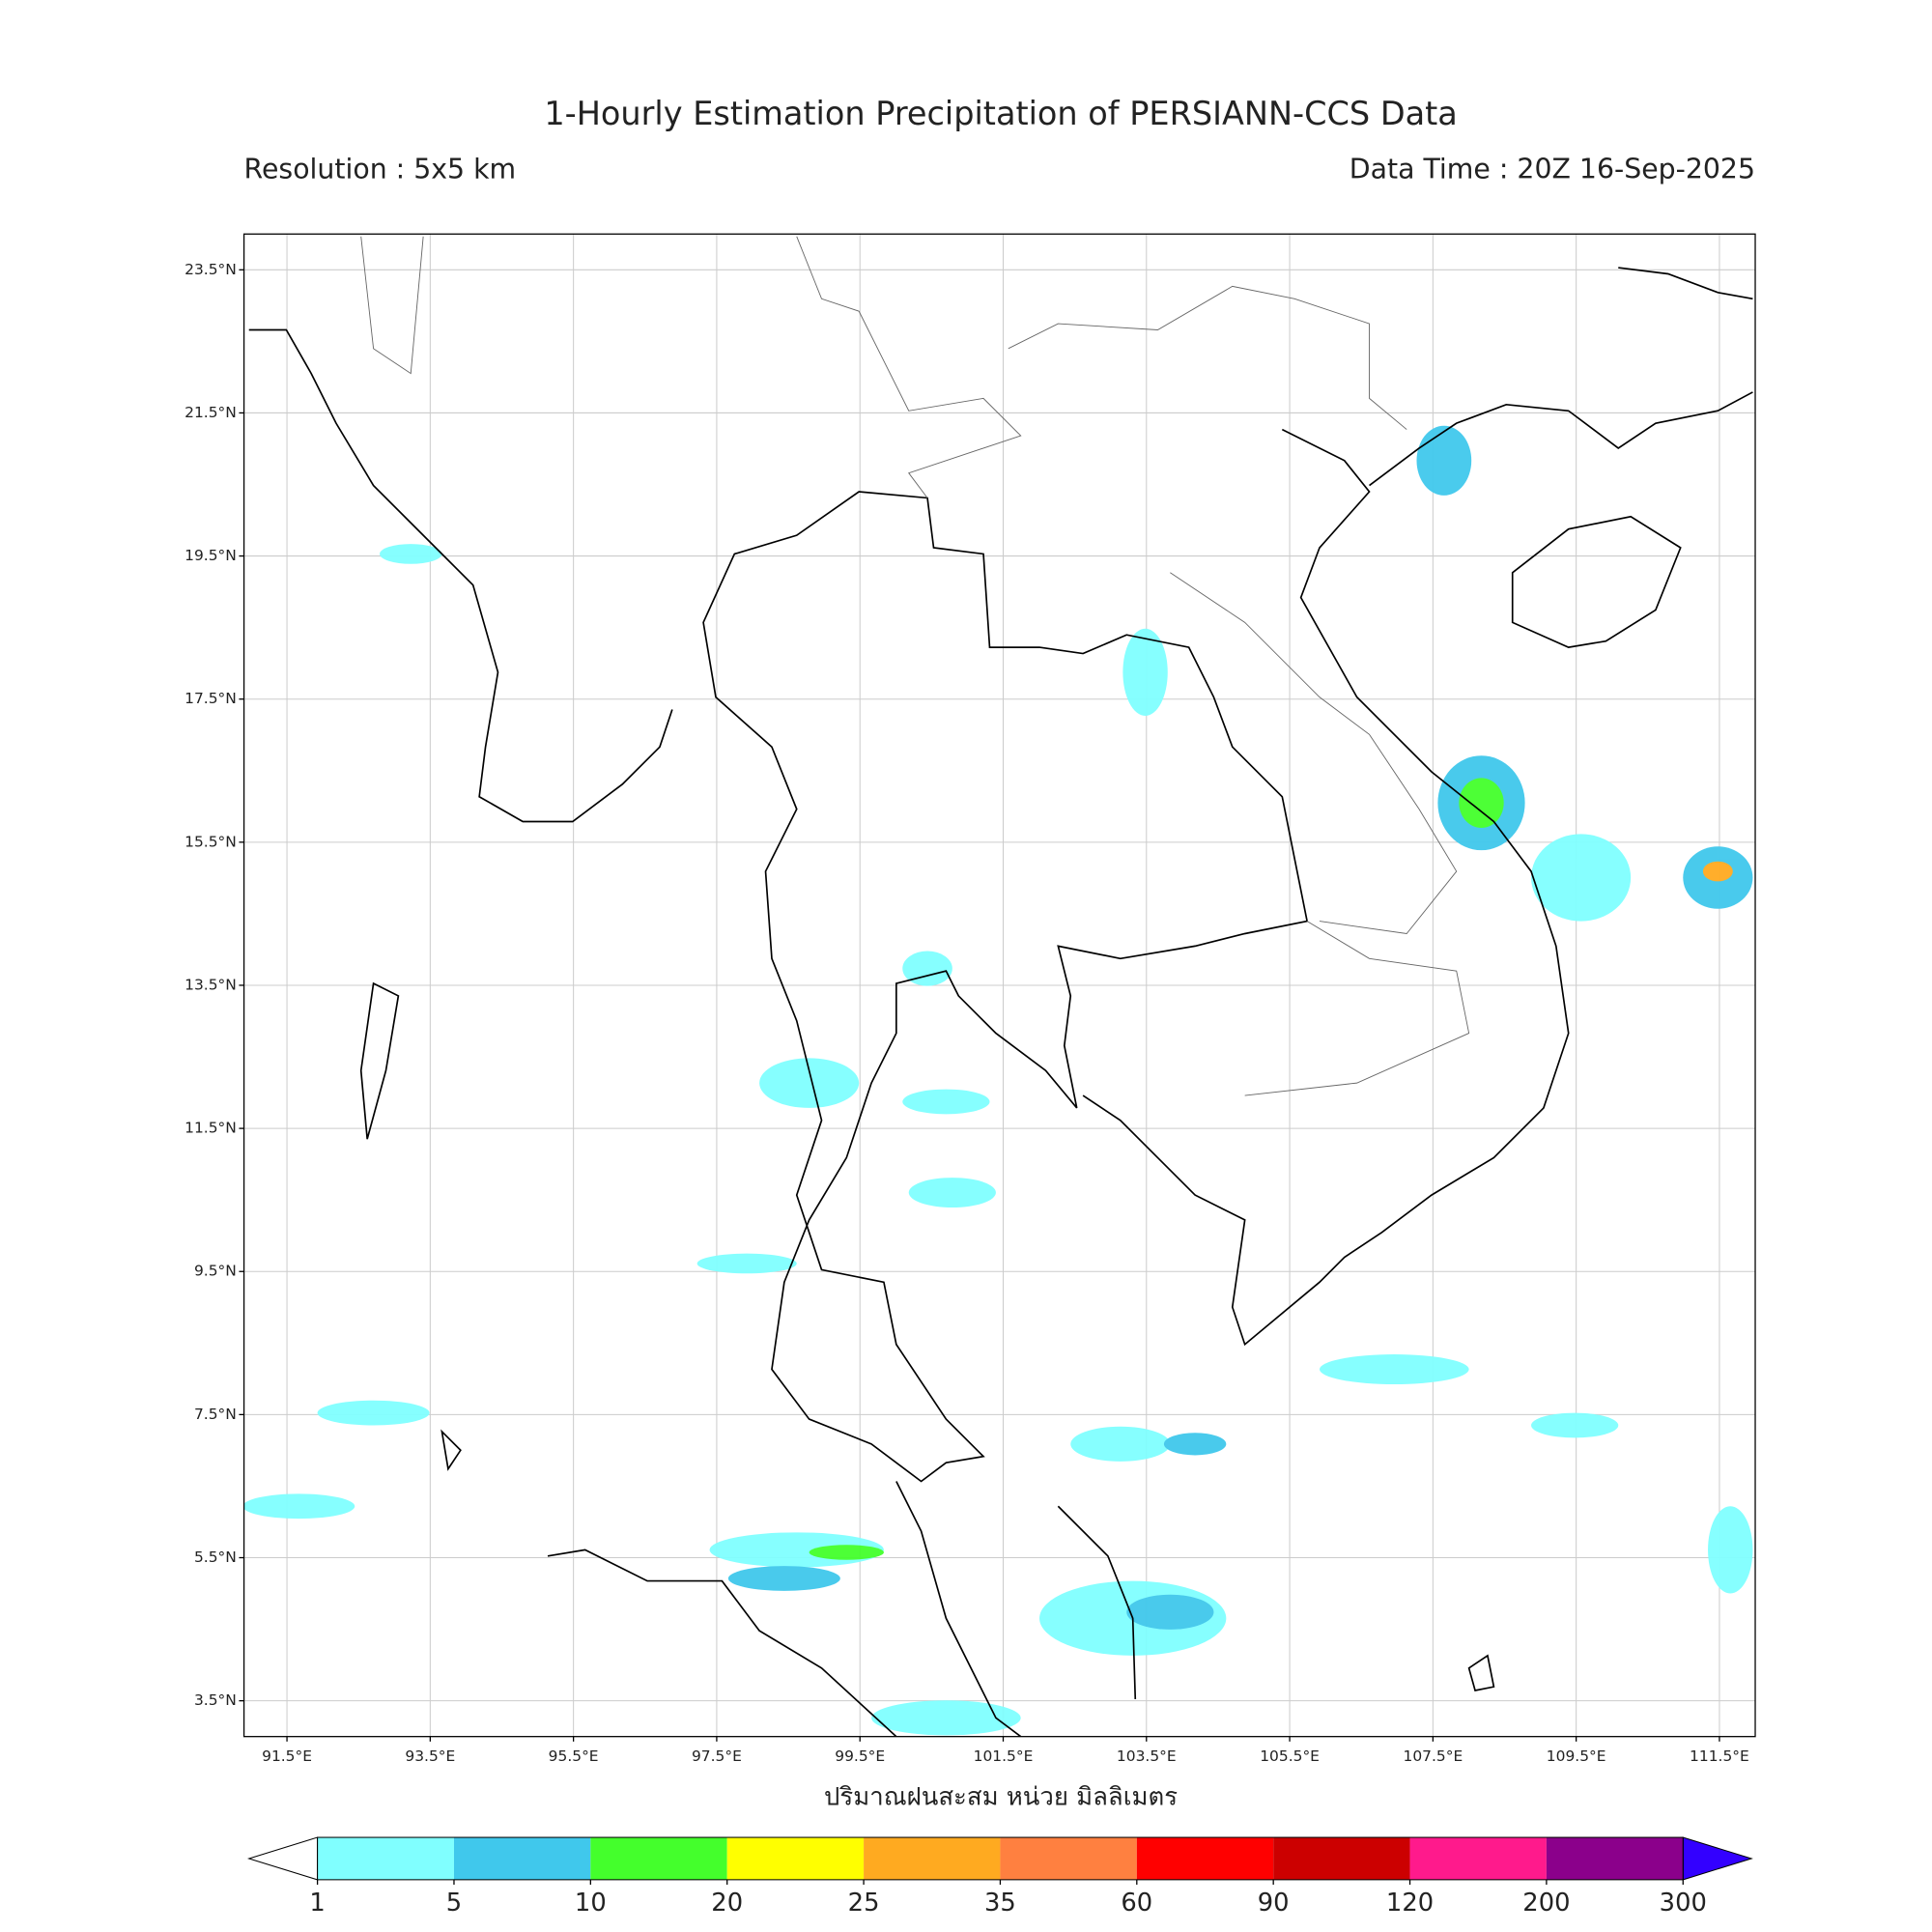  Describe the element at coordinates (1683, 1903) in the screenshot. I see `colorbar-tick-label: 300` at that location.